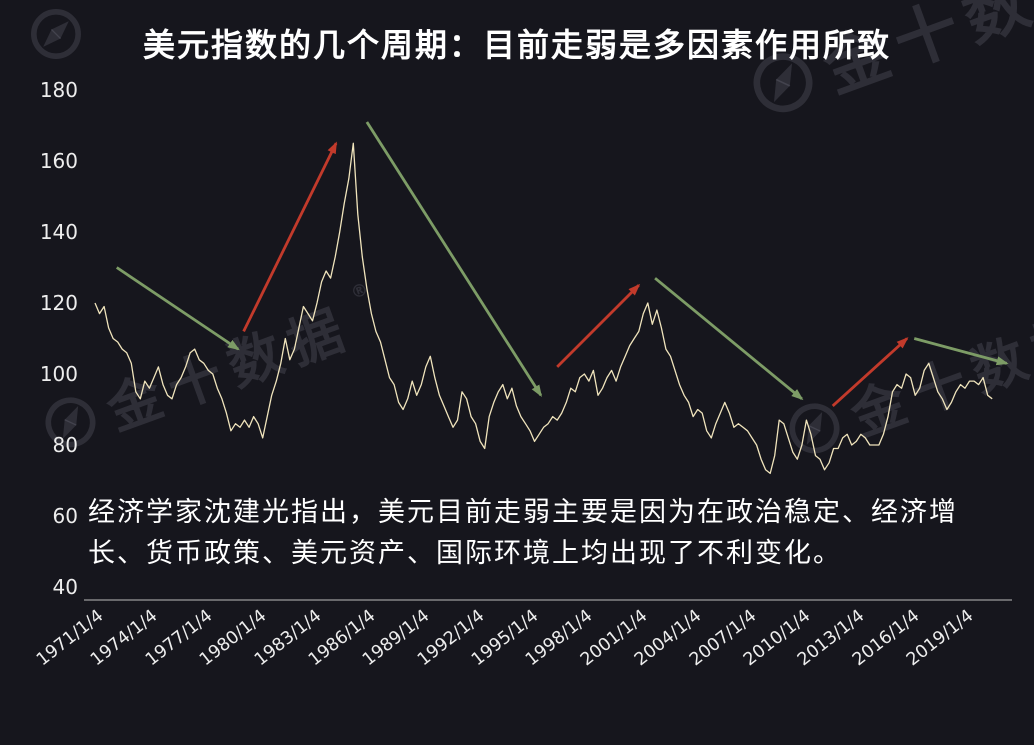 The height and width of the screenshot is (745, 1034). I want to click on watermark-mid-right: 金十数据®, so click(904, 377).